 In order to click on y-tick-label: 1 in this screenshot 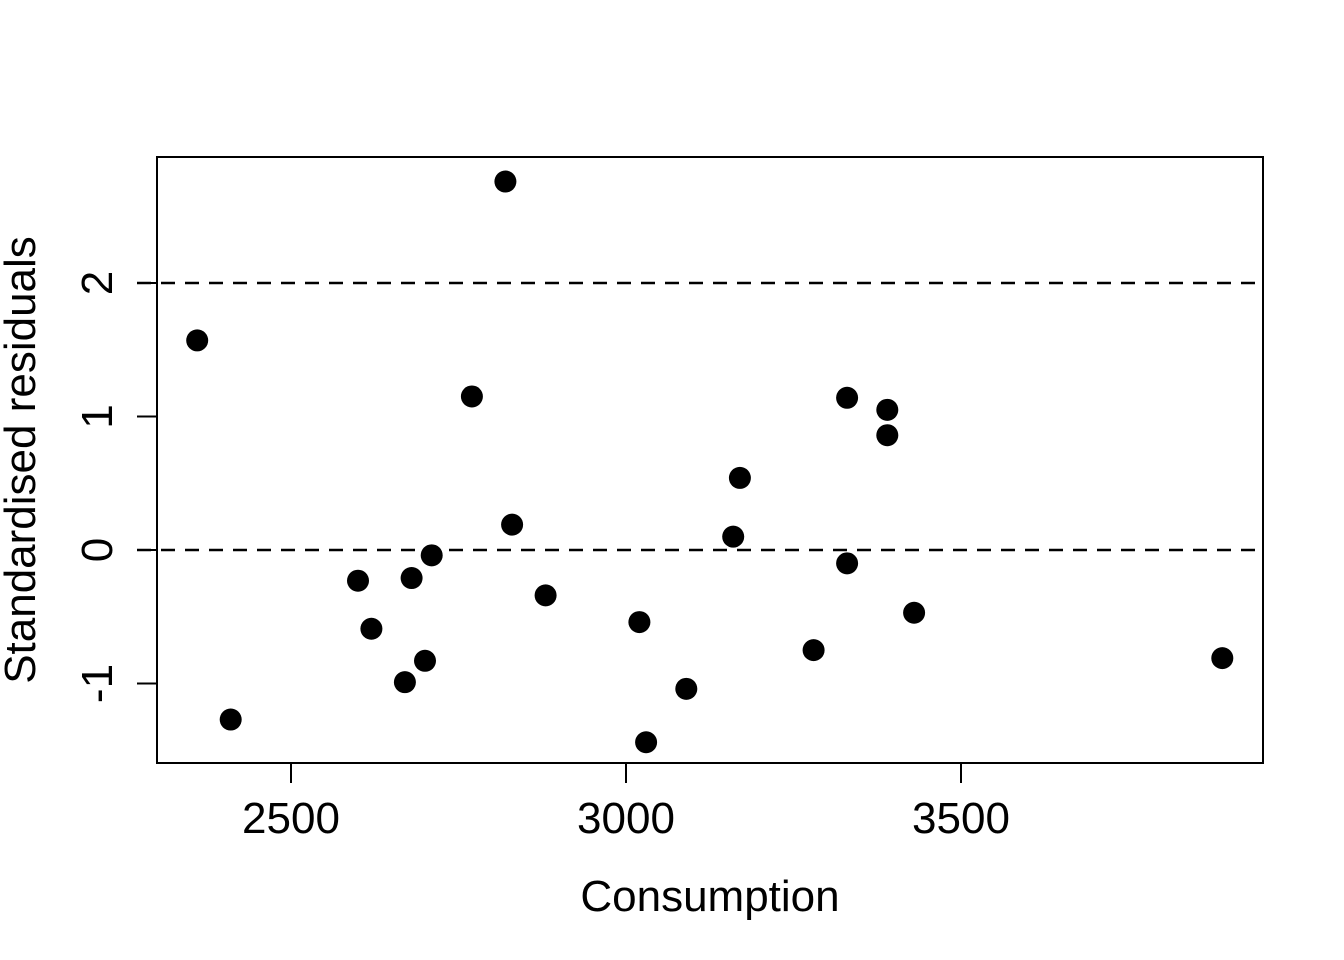, I will do `click(97, 416)`.